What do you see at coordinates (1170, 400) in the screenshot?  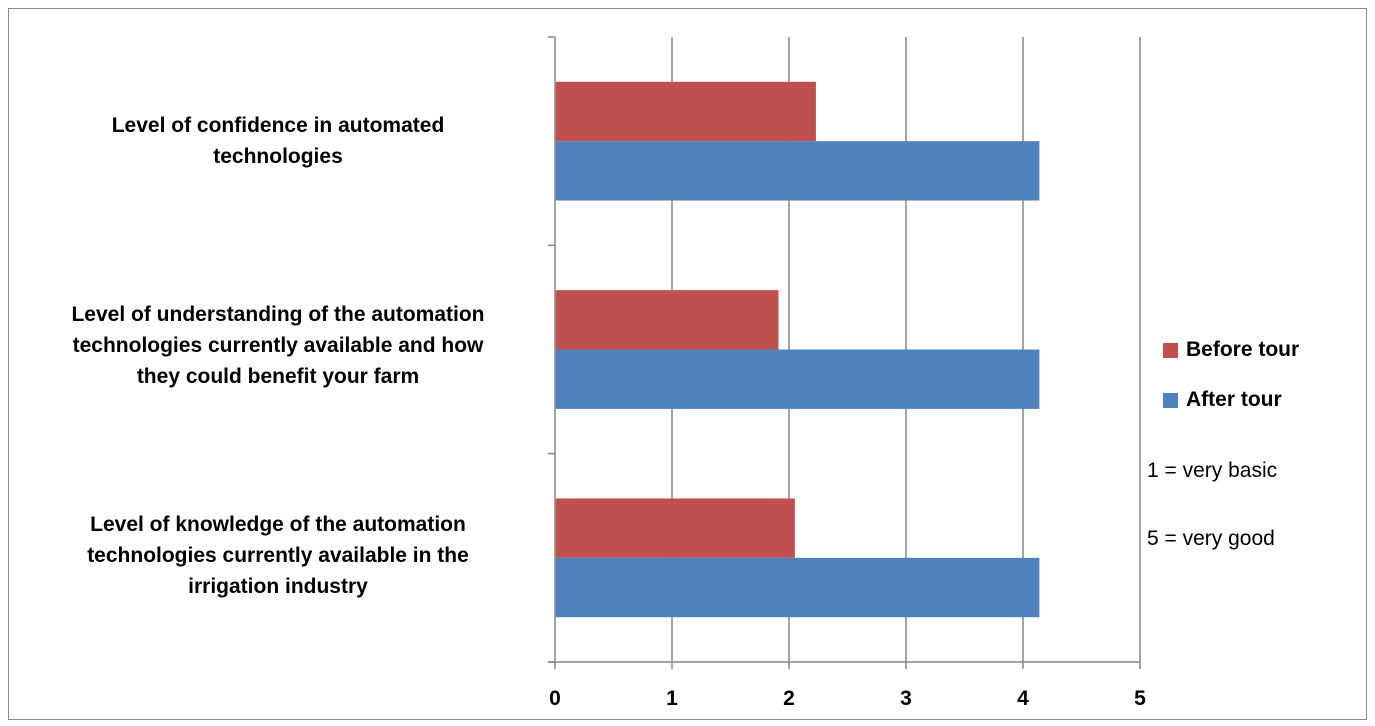 I see `legend-swatch-after` at bounding box center [1170, 400].